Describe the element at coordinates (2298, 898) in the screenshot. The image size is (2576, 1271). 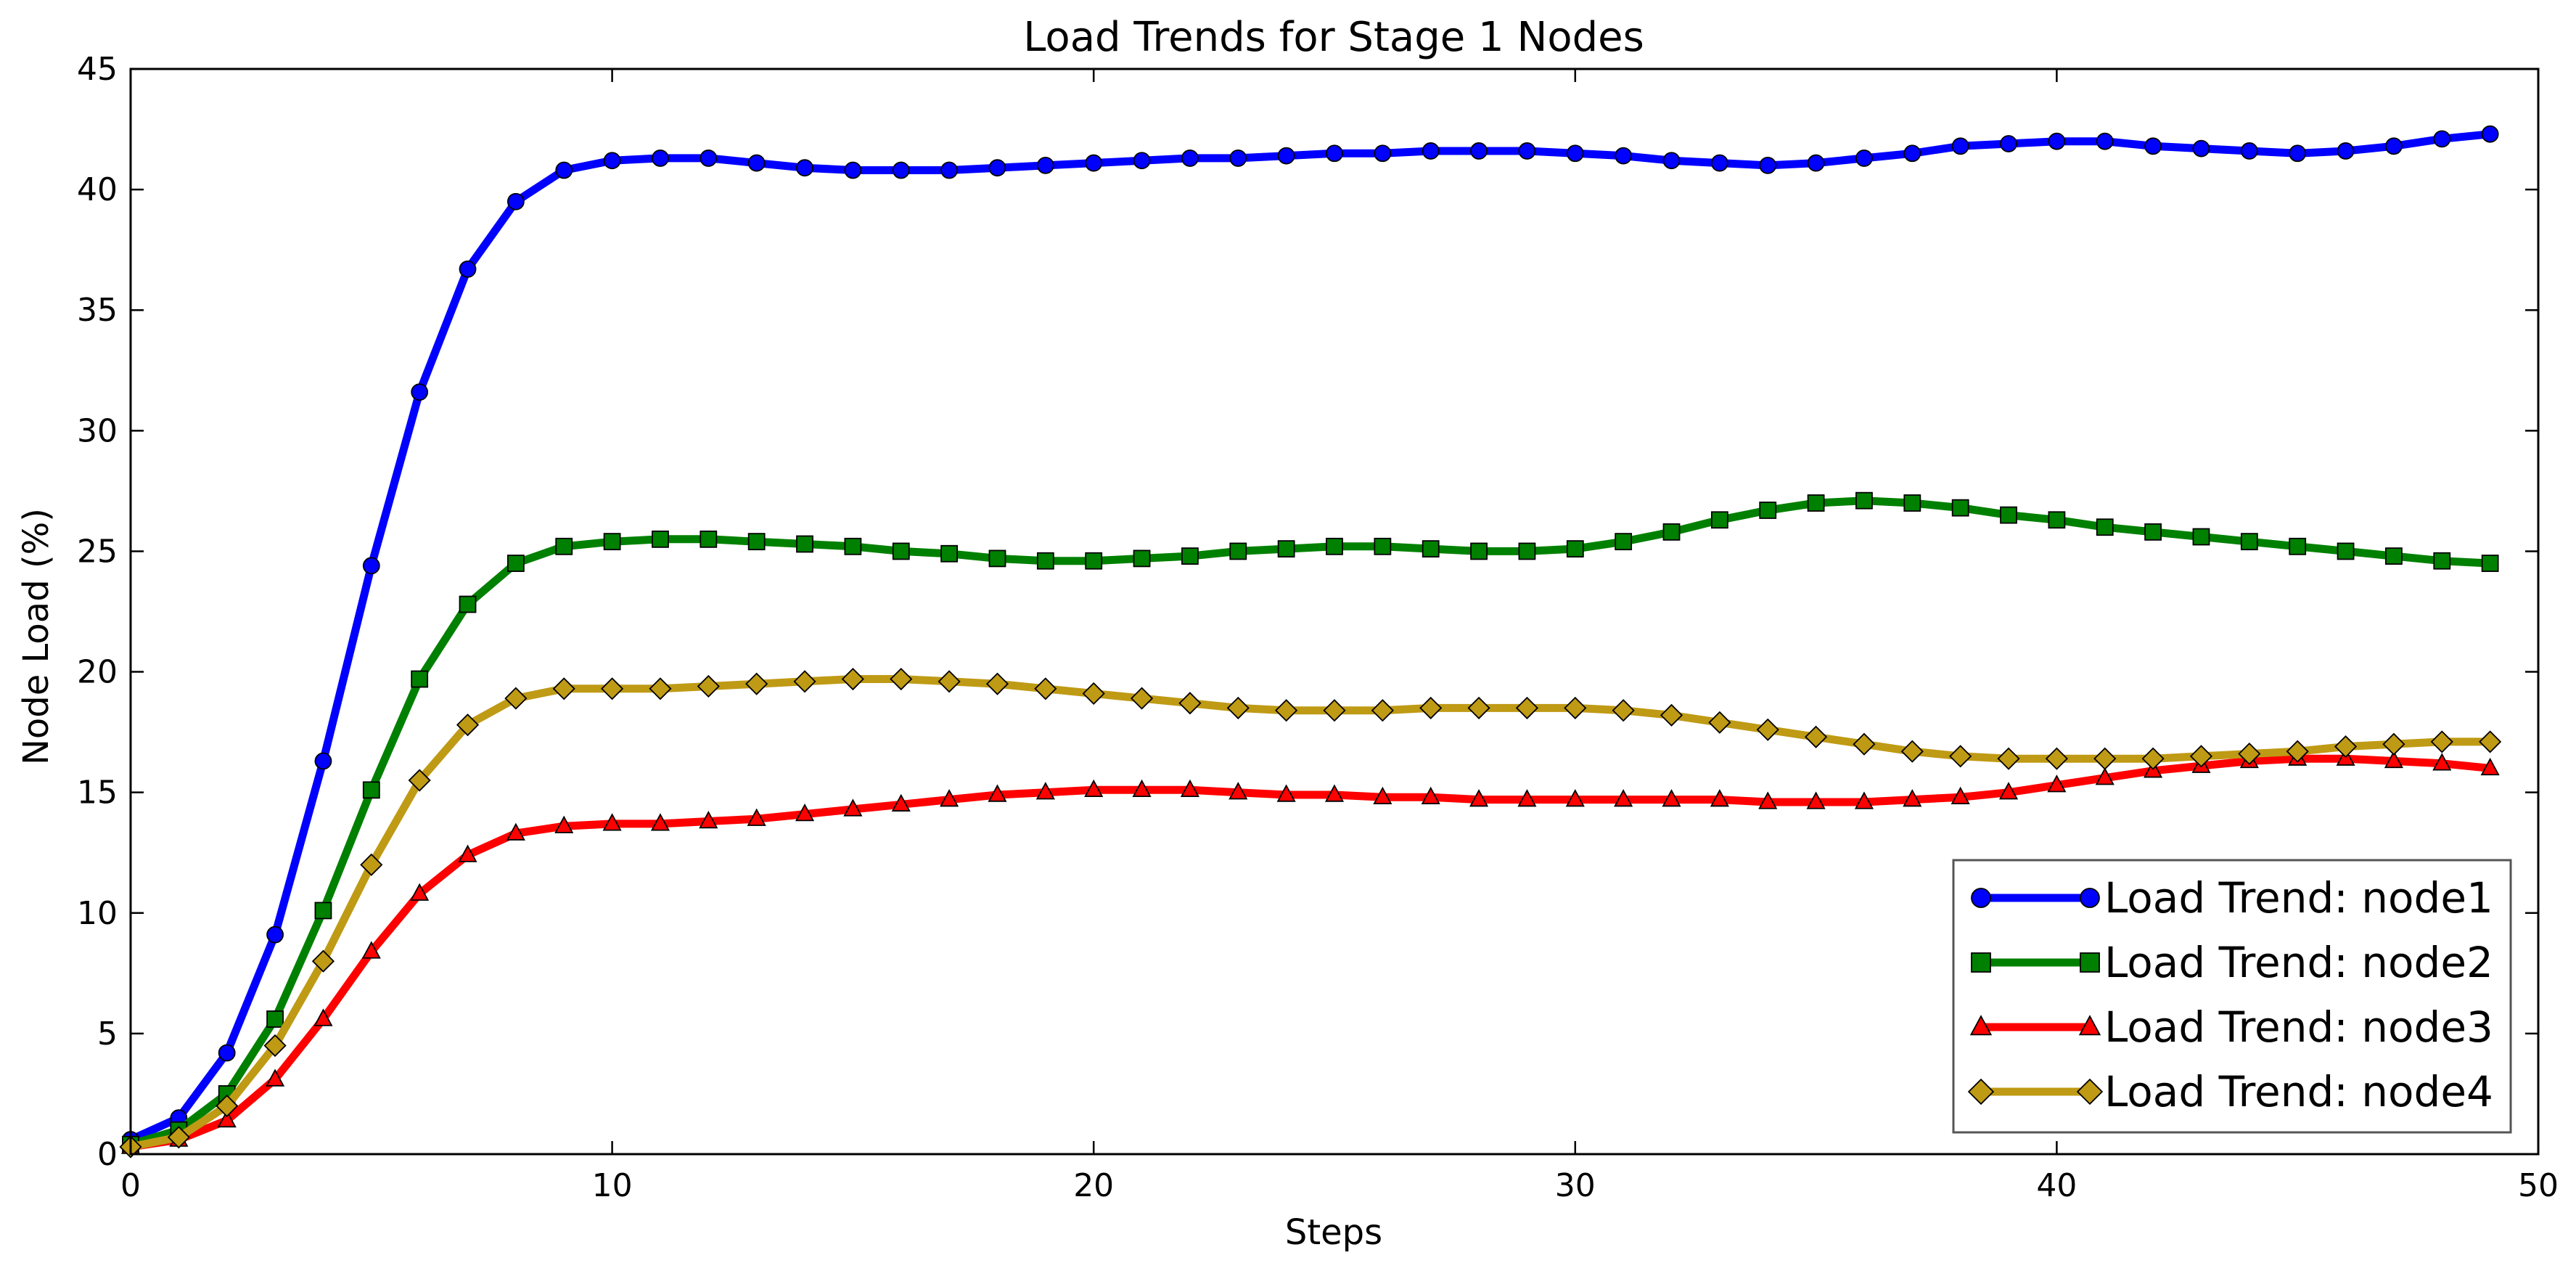
I see `legend-label: Load Trend: node1` at that location.